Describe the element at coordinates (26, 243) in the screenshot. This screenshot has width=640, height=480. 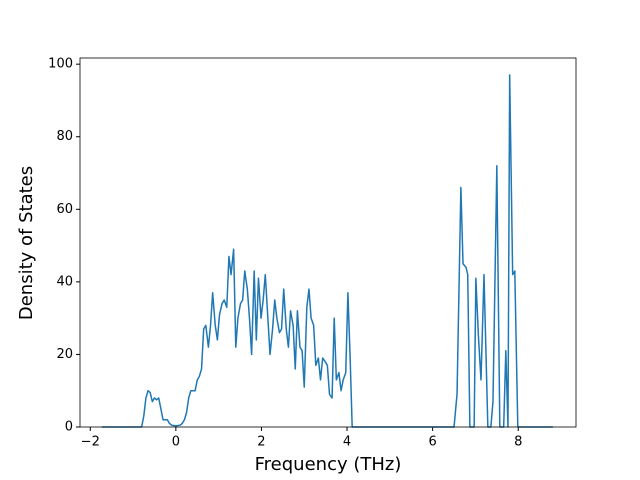
I see `y-axis-label: Density of States` at that location.